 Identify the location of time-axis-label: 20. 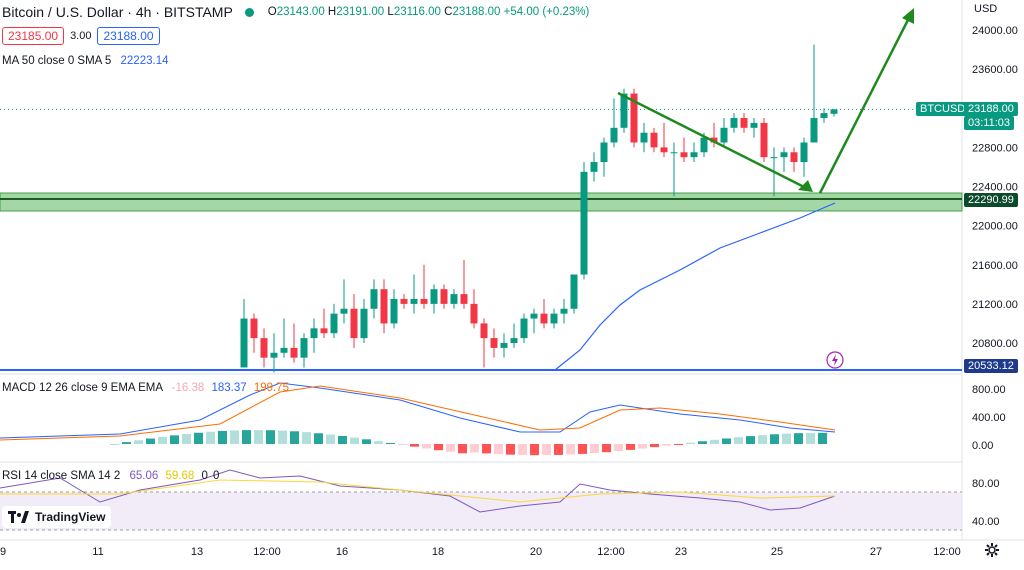
(536, 552).